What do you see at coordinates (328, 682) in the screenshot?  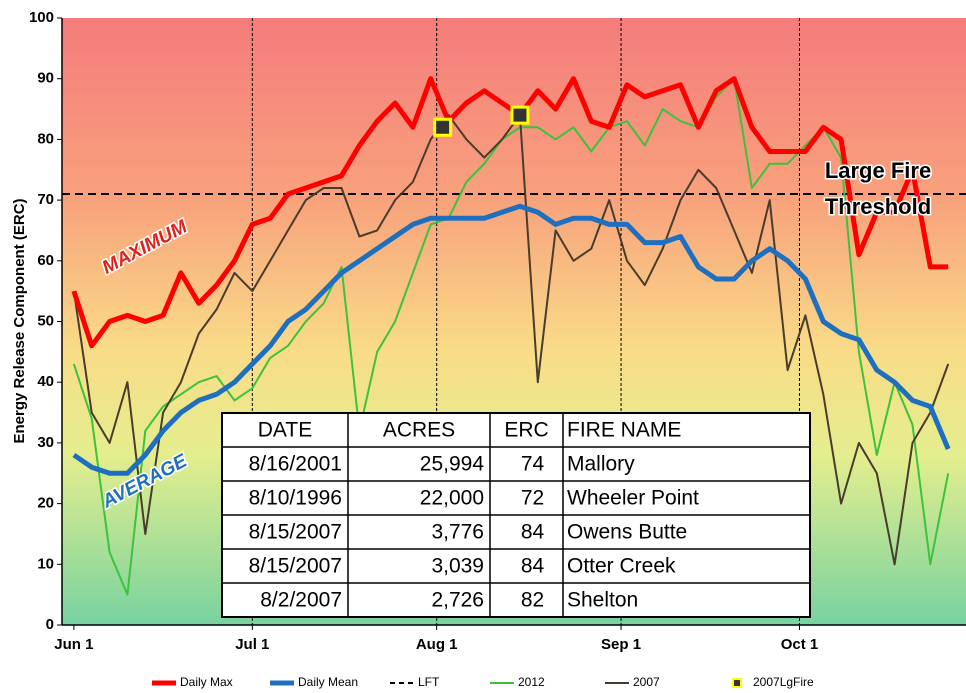 I see `legend-label: Daily Mean` at bounding box center [328, 682].